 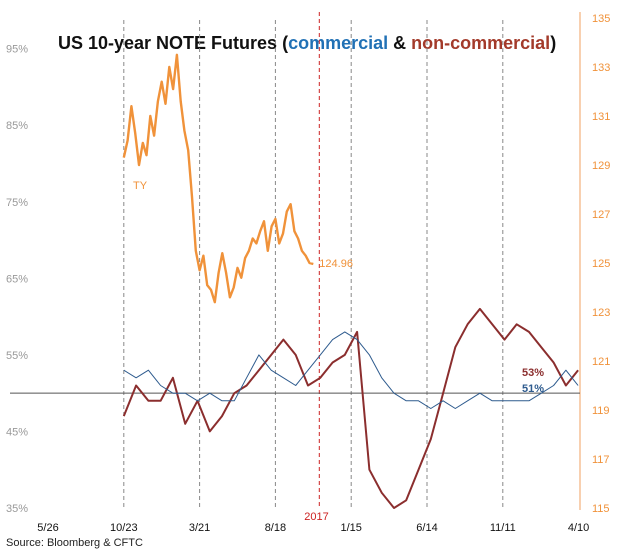 I want to click on x-tick-label: 3/21, so click(x=199, y=528).